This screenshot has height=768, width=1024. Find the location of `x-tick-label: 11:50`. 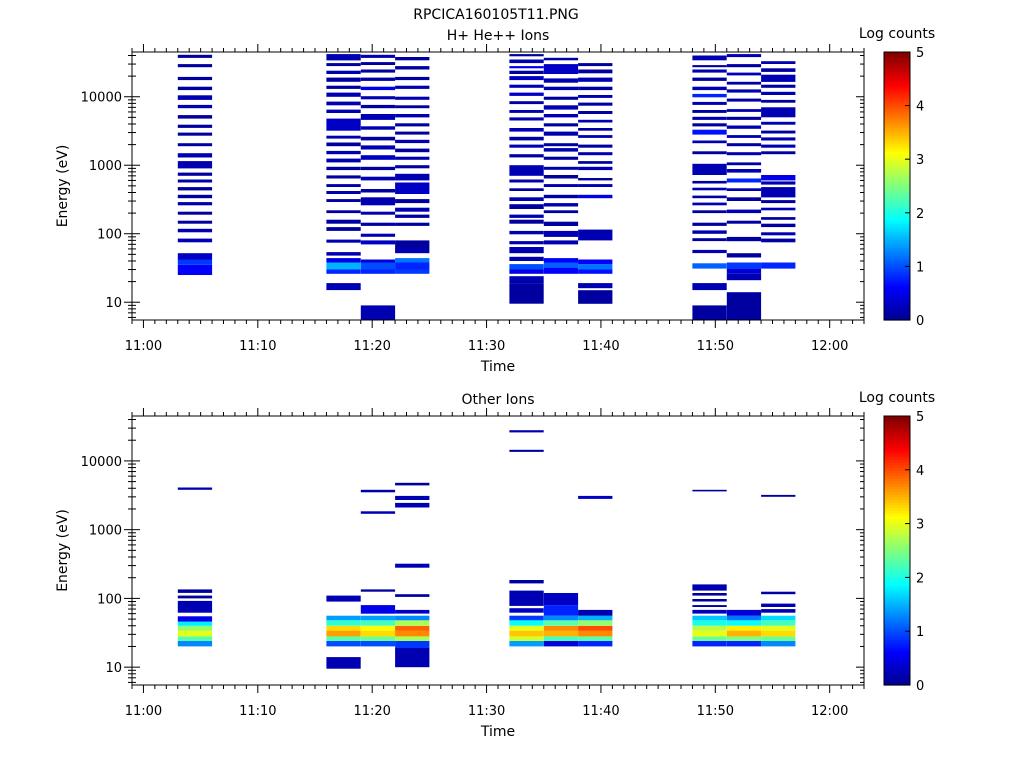

x-tick-label: 11:50 is located at coordinates (715, 346).